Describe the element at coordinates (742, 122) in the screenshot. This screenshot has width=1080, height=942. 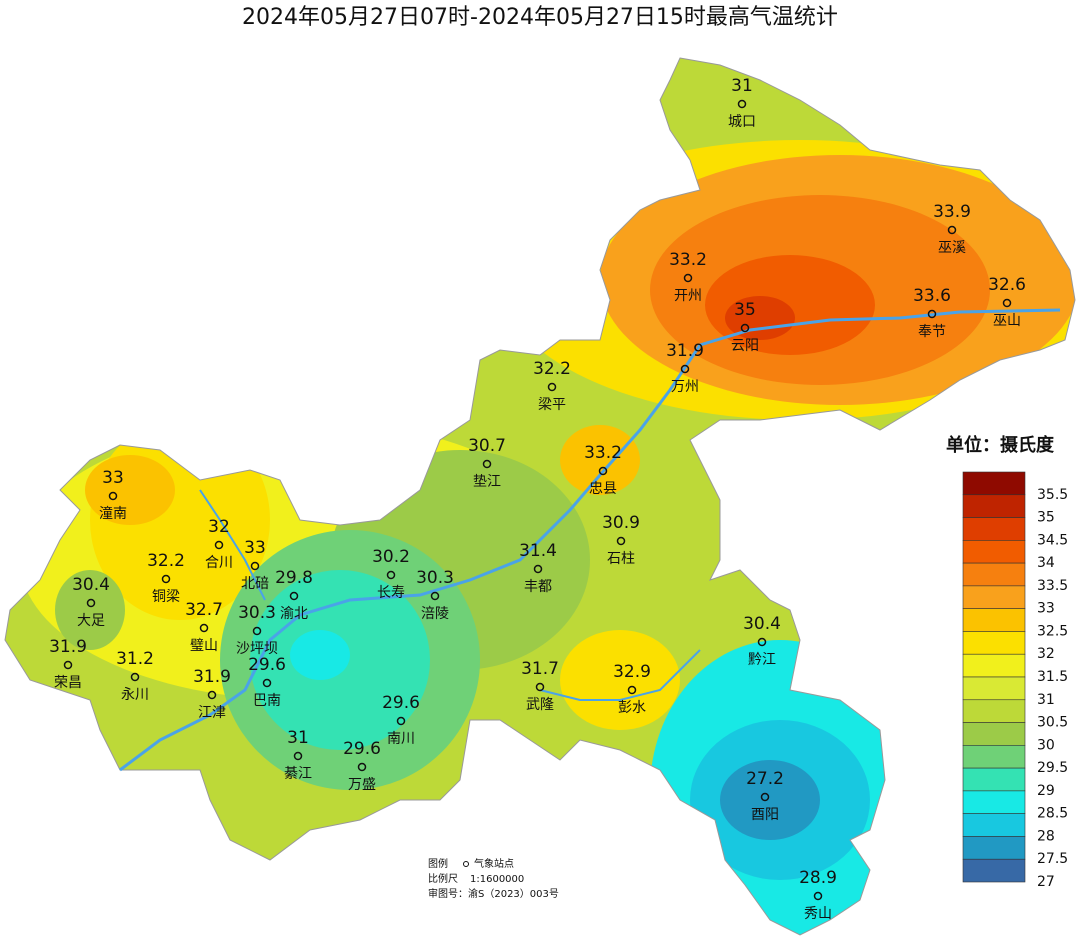
I see `station-name: 城口` at that location.